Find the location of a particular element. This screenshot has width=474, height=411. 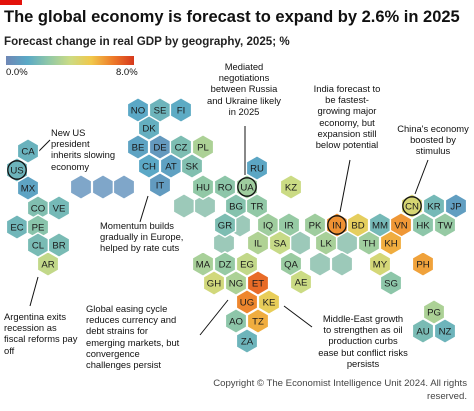

hex-label: MM is located at coordinates (380, 225).